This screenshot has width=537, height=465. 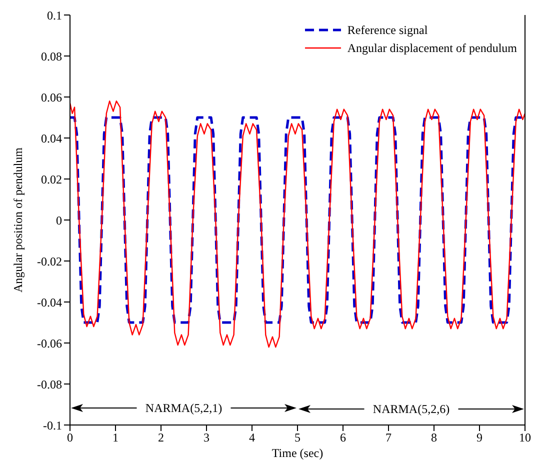 What do you see at coordinates (59, 220) in the screenshot?
I see `y-tick-label: 0` at bounding box center [59, 220].